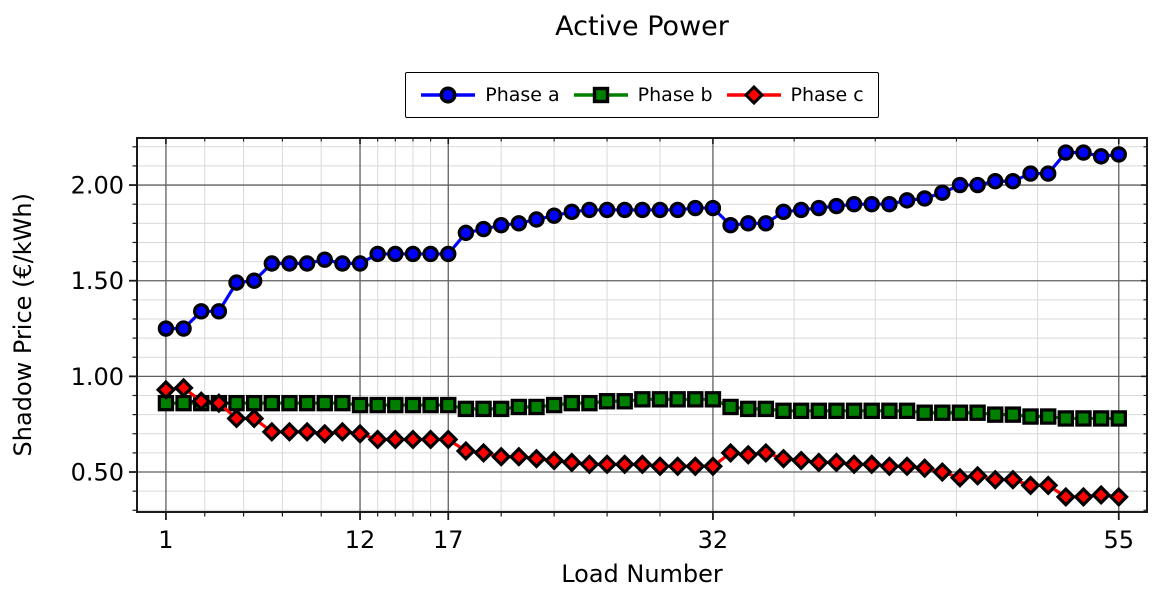 The width and height of the screenshot is (1160, 602). What do you see at coordinates (448, 540) in the screenshot?
I see `x-tick-label: 17` at bounding box center [448, 540].